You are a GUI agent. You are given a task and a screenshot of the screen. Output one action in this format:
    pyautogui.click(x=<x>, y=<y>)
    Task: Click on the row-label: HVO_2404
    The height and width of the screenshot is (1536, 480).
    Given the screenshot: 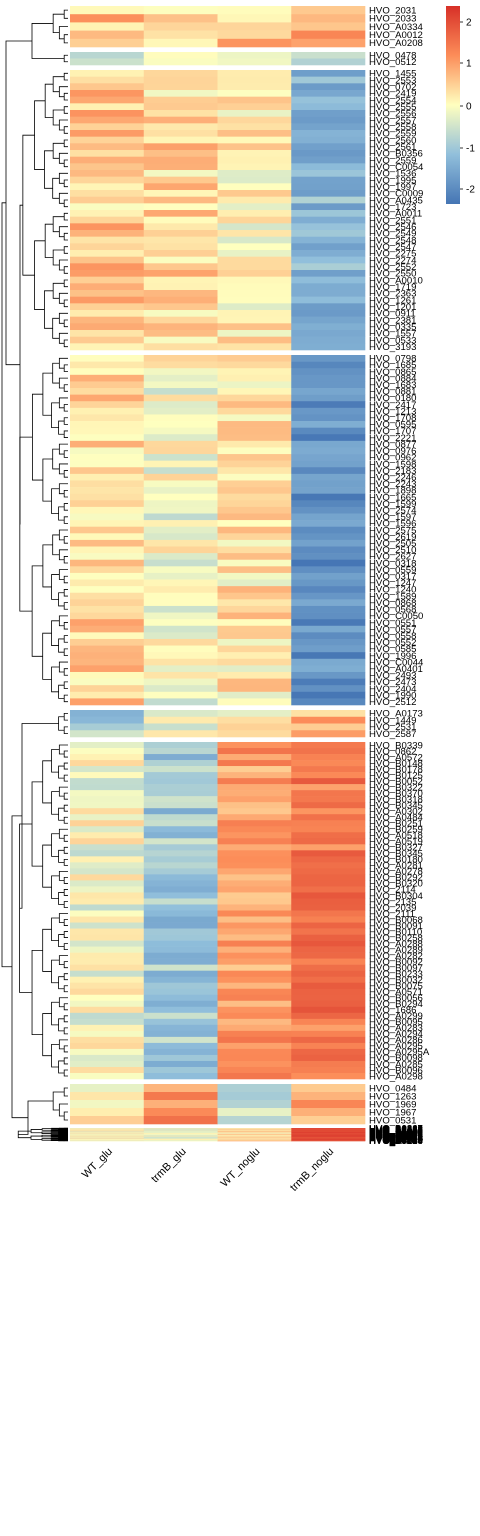 What is the action you would take?
    pyautogui.click(x=393, y=689)
    